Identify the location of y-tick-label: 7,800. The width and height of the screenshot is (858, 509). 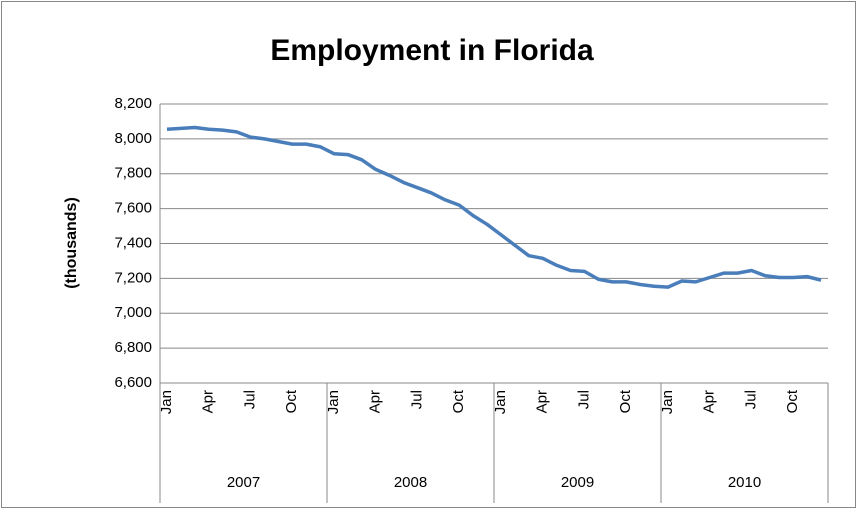
(133, 173).